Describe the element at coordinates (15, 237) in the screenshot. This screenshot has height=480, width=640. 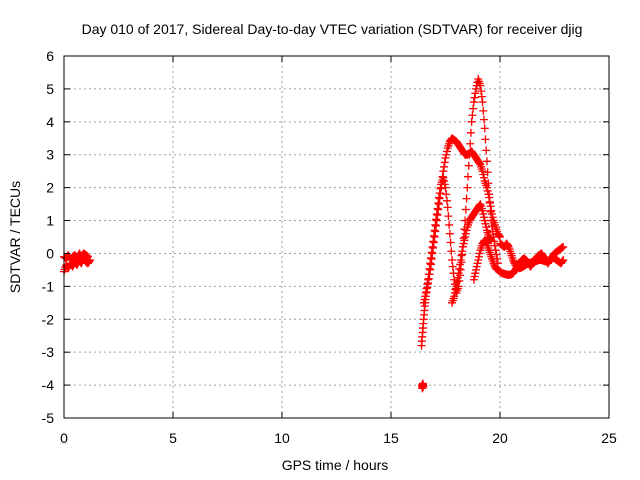
I see `y-axis-label: SDTVAR / TECUs` at that location.